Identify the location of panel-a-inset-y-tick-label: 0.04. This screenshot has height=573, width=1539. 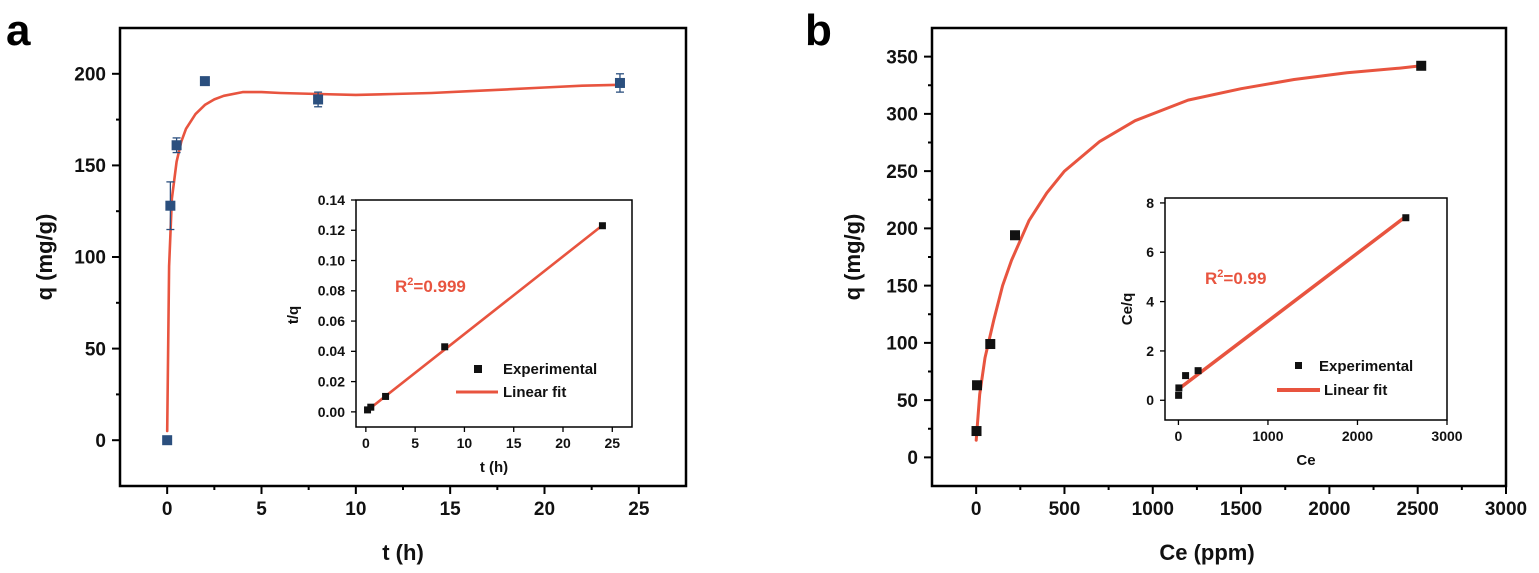
(331, 351).